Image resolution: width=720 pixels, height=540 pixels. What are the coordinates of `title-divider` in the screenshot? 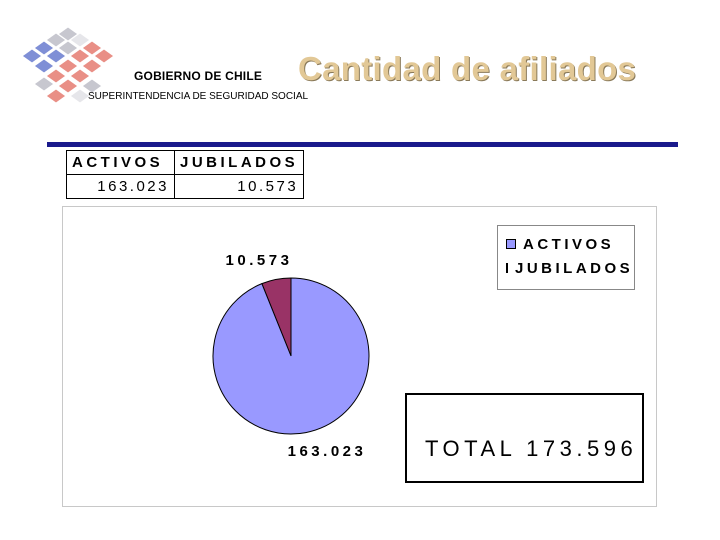 It's located at (362, 144).